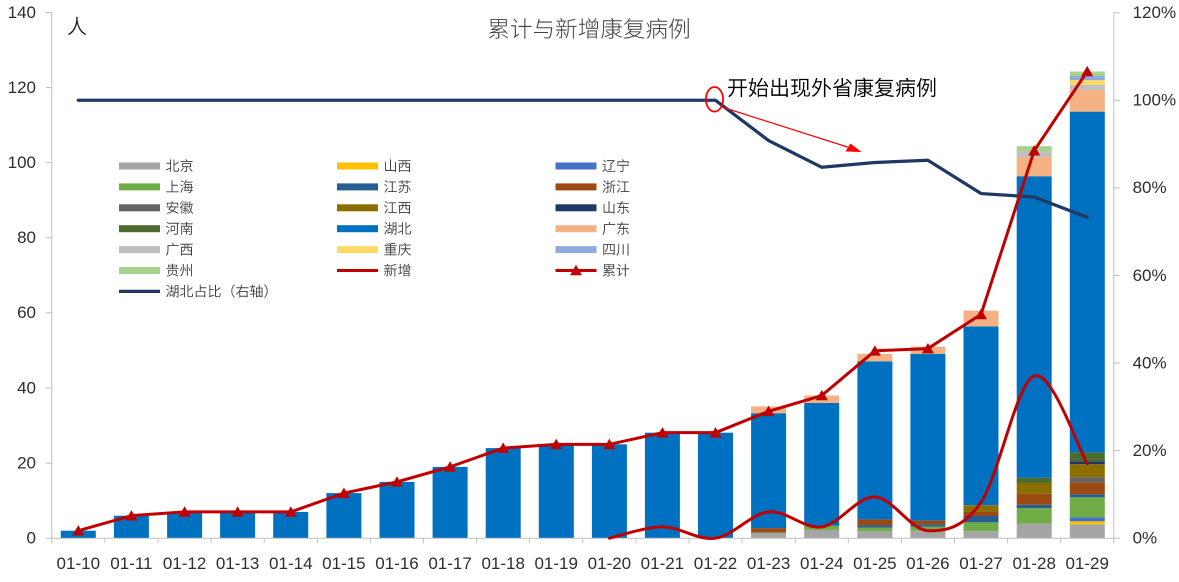  Describe the element at coordinates (1150, 187) in the screenshot. I see `svg-text: 80%` at that location.